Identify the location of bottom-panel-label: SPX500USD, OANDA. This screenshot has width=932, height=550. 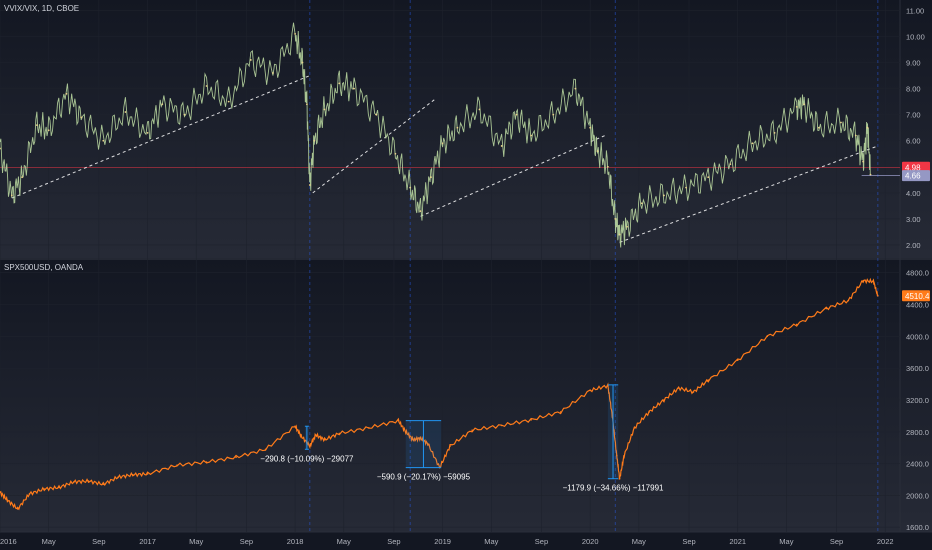
(44, 267).